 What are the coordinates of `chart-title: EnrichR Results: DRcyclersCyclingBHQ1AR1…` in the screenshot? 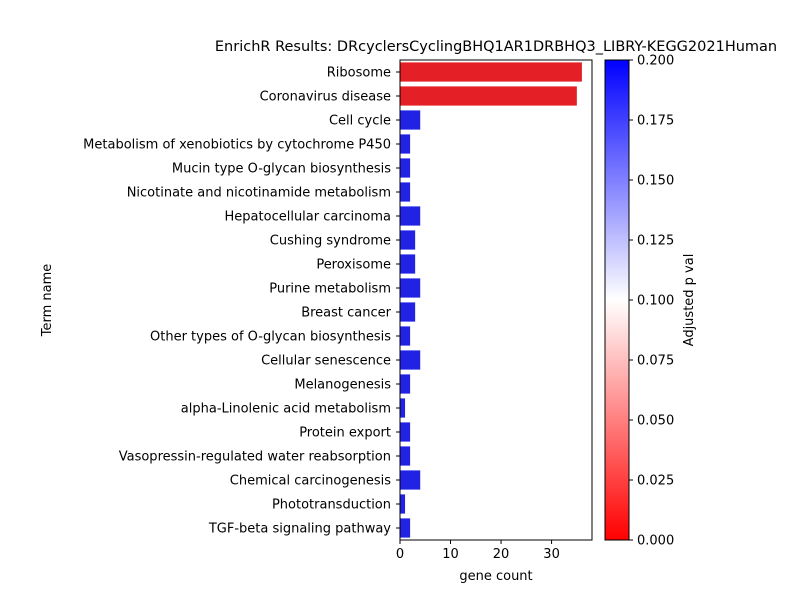 It's located at (496, 47).